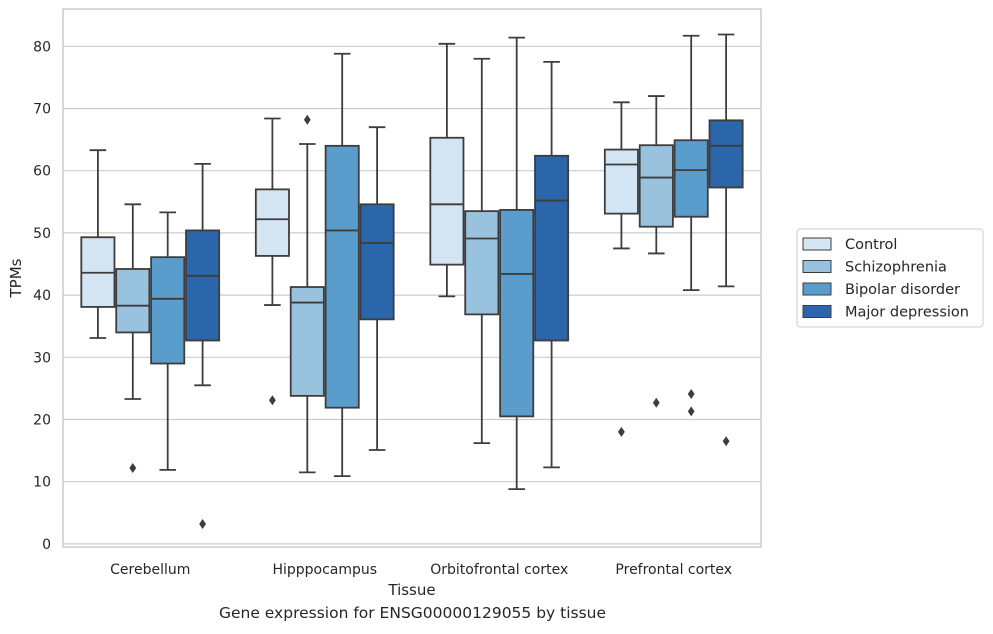 The width and height of the screenshot is (993, 634). I want to click on y-tick-label: 70, so click(42, 110).